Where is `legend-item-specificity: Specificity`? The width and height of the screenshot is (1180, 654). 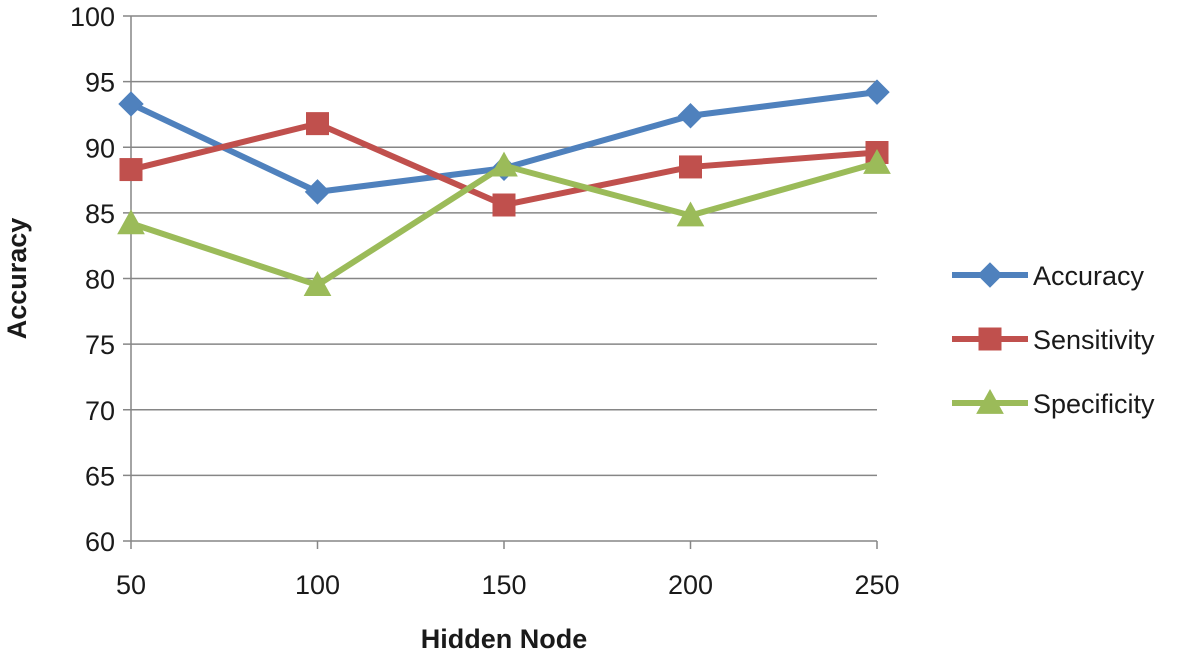 legend-item-specificity: Specificity is located at coordinates (1053, 403).